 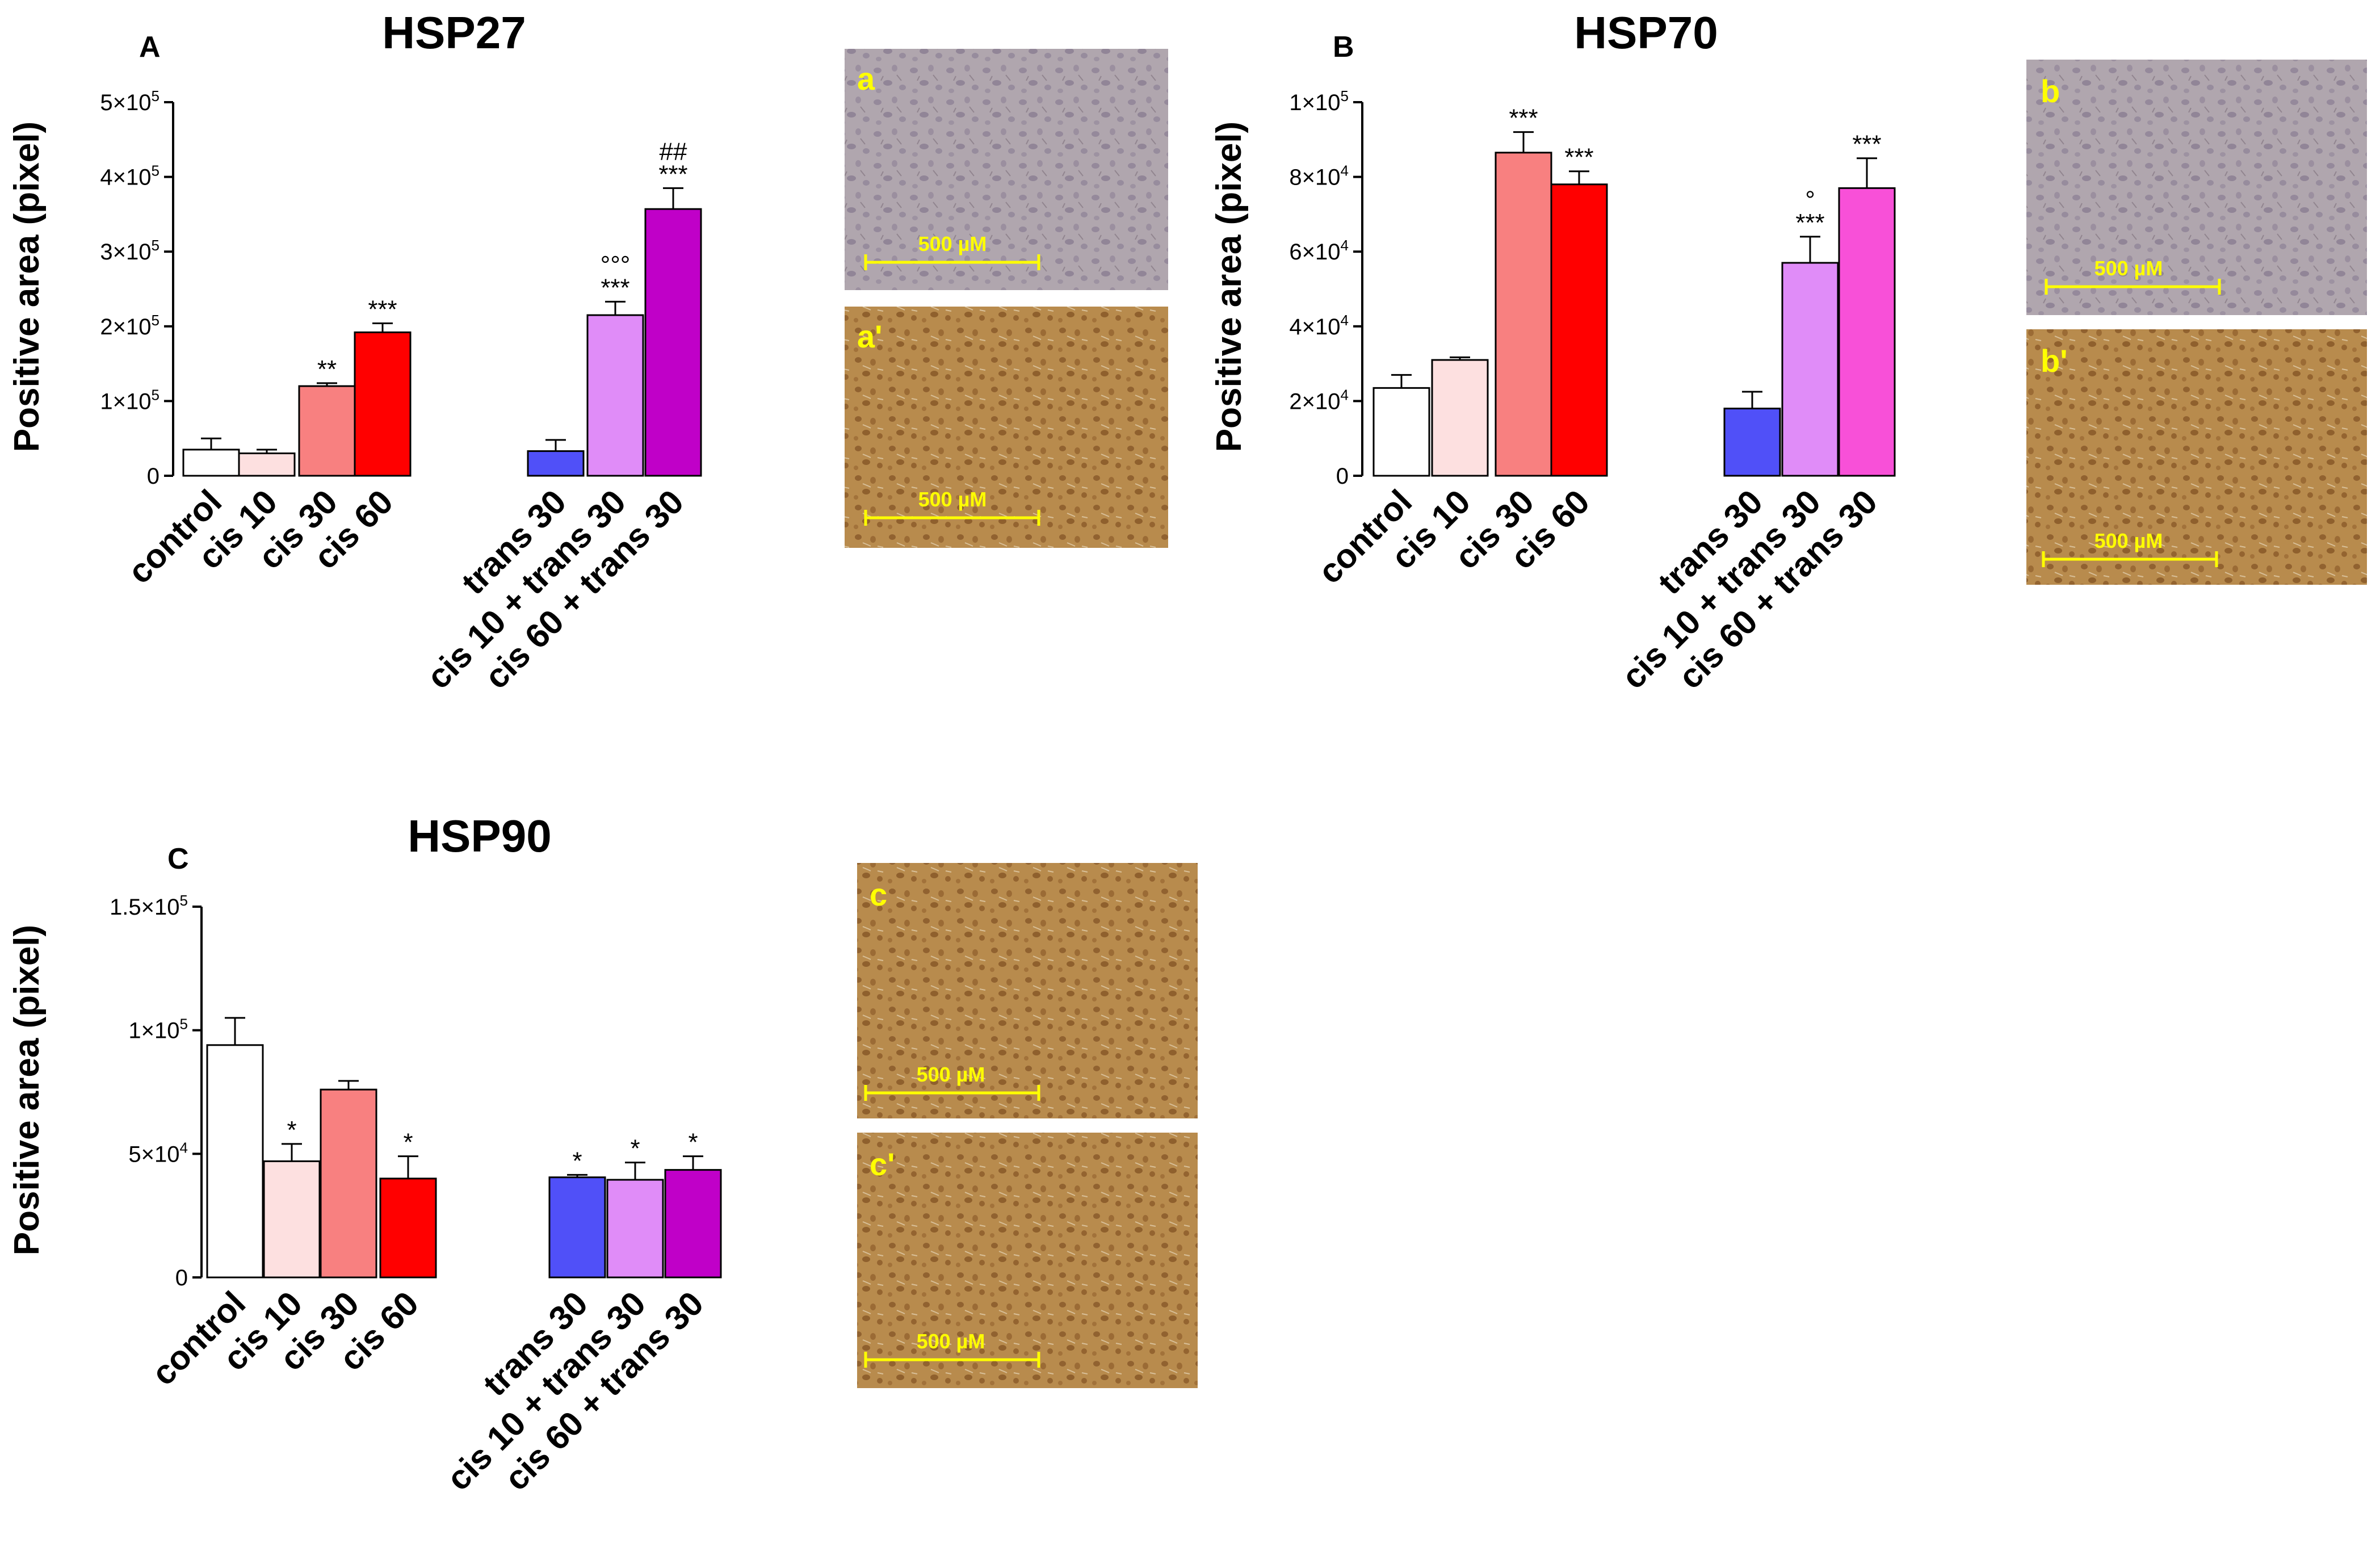 What do you see at coordinates (178, 859) in the screenshot?
I see `panel-label: C` at bounding box center [178, 859].